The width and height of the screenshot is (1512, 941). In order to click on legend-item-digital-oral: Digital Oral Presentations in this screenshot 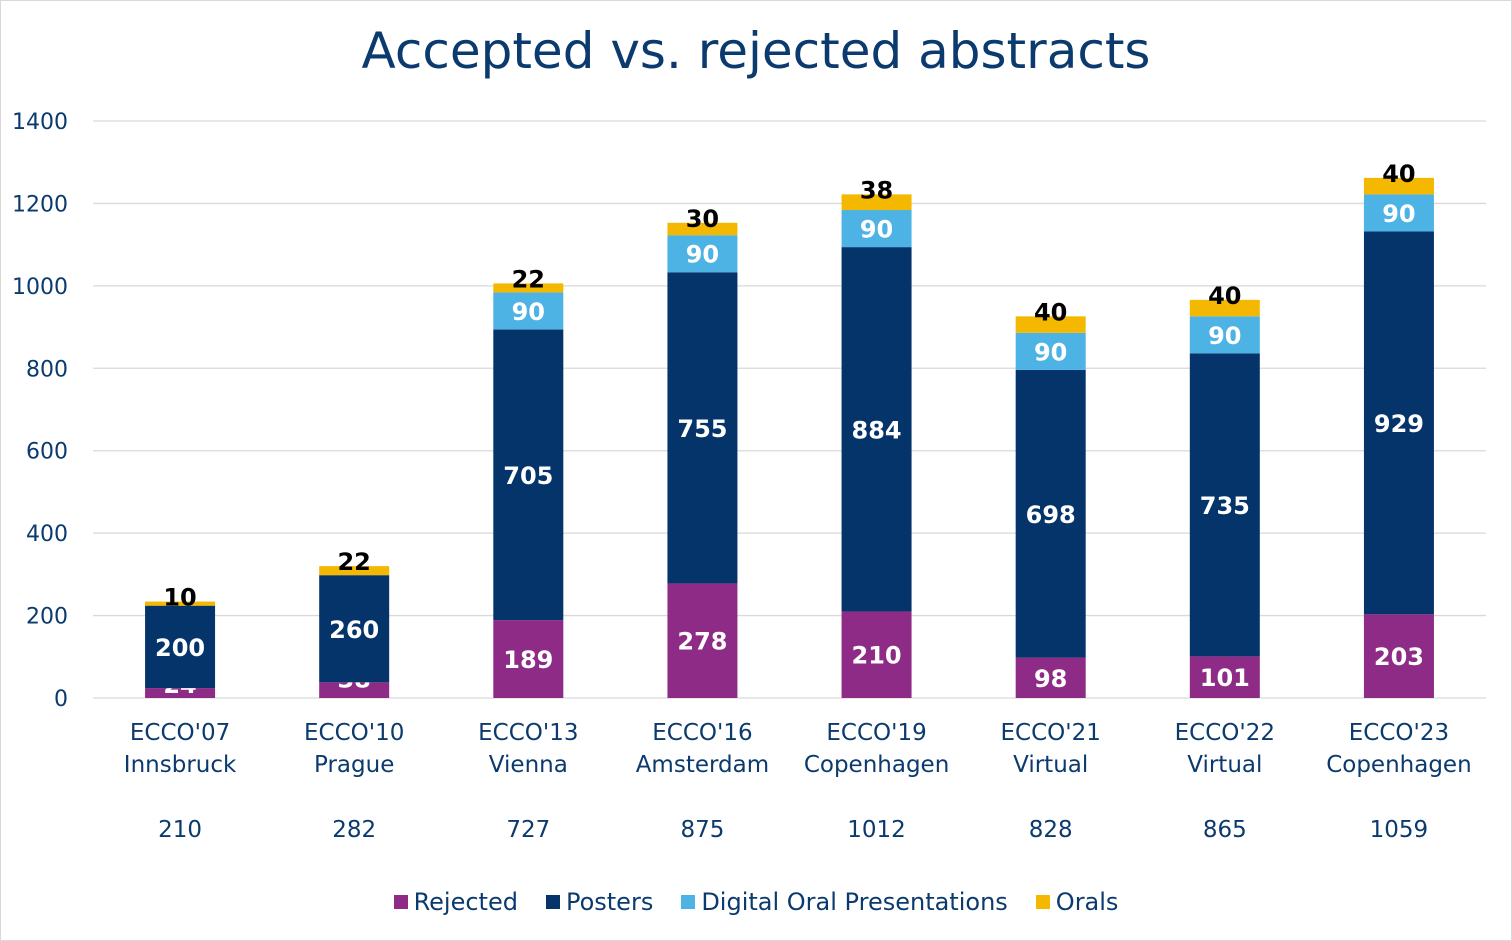, I will do `click(844, 902)`.